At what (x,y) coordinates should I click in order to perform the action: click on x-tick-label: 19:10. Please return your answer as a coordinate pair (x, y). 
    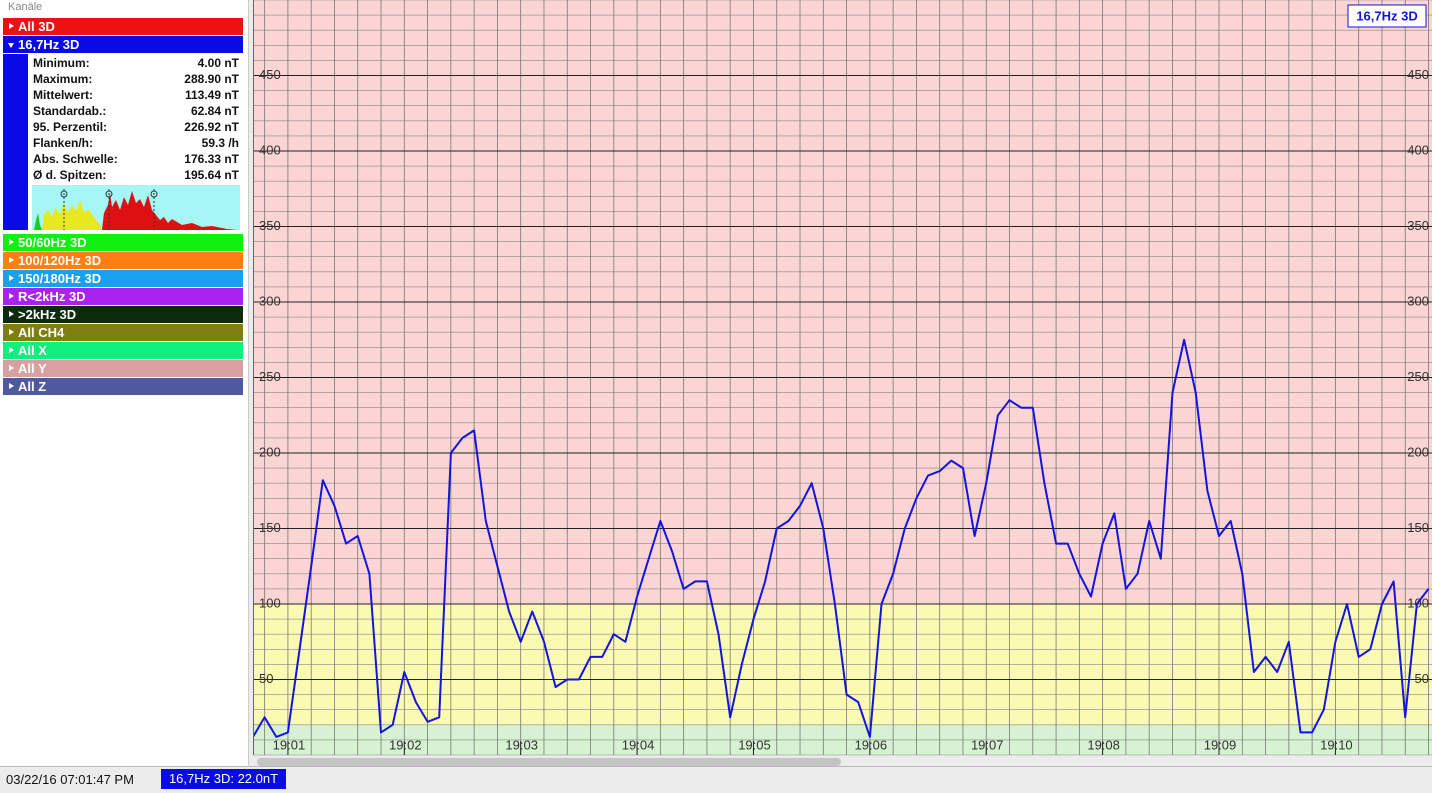
    Looking at the image, I should click on (1336, 744).